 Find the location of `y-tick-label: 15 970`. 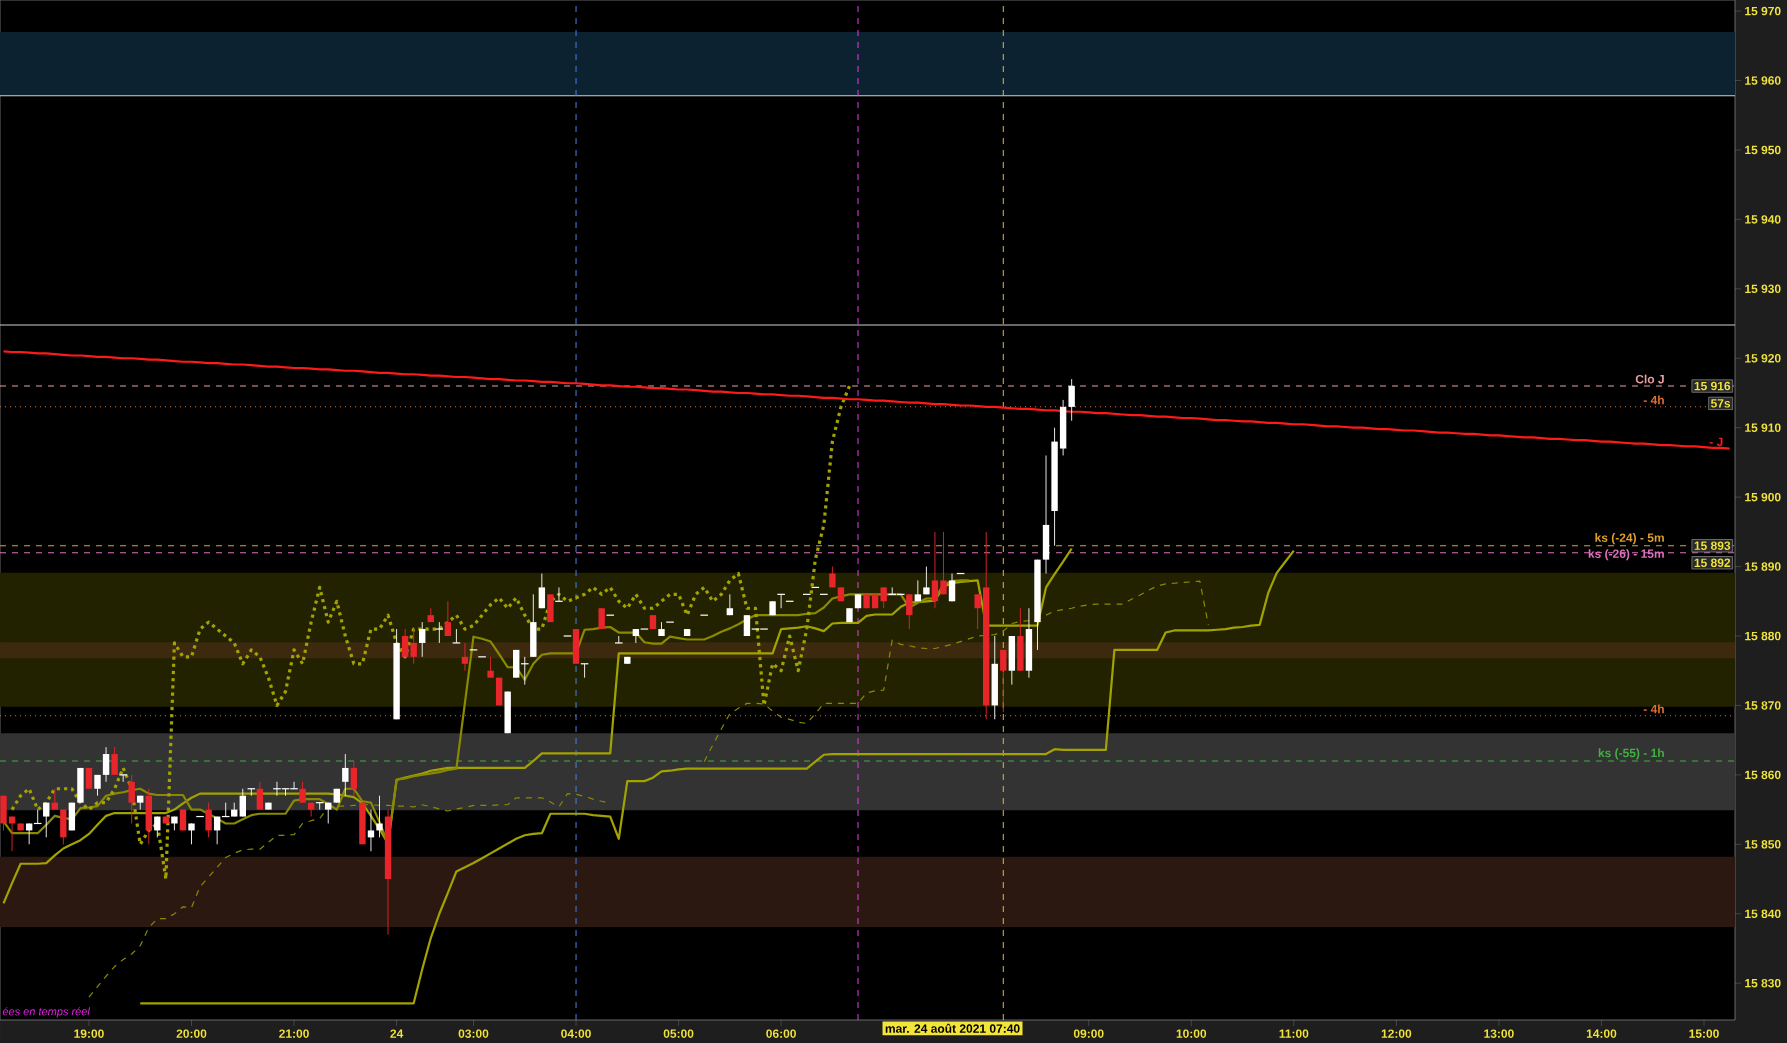

y-tick-label: 15 970 is located at coordinates (1763, 11).